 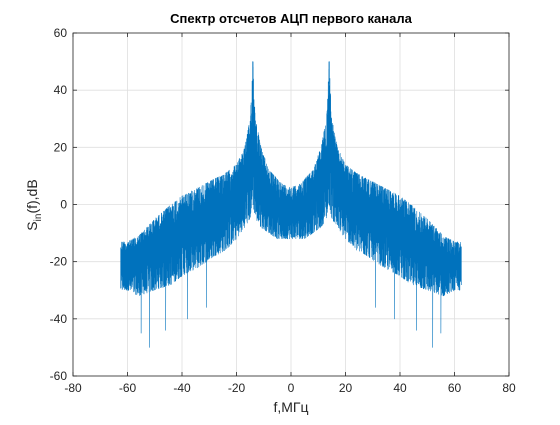 I want to click on x-axis-label: f,МГц, so click(x=290, y=407).